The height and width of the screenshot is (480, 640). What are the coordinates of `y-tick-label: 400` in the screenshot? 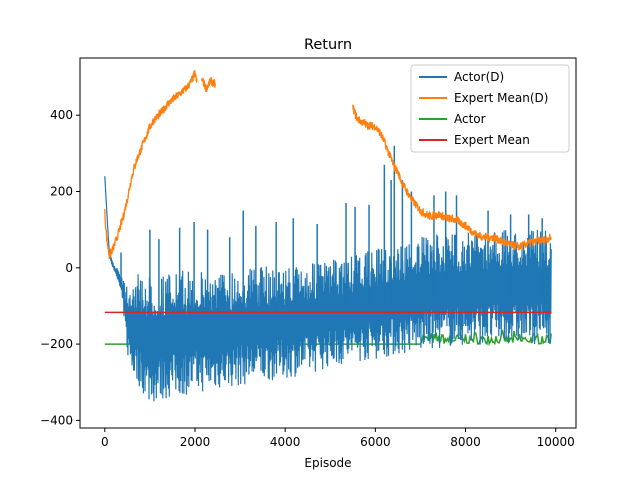 It's located at (61, 115).